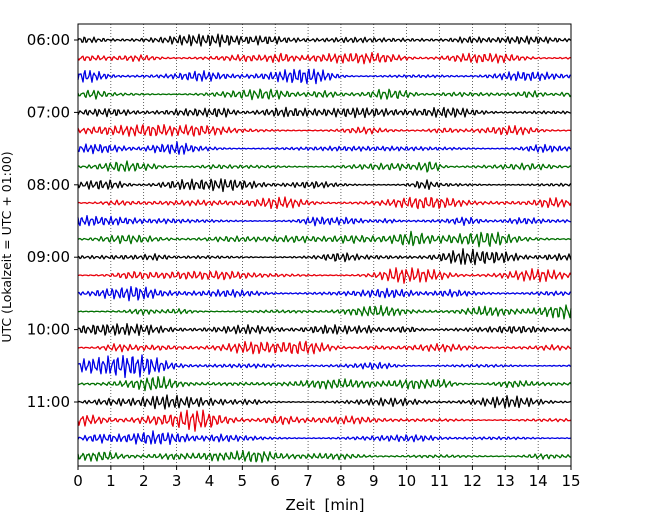 The width and height of the screenshot is (650, 520). What do you see at coordinates (406, 481) in the screenshot?
I see `x-tick-label: 10` at bounding box center [406, 481].